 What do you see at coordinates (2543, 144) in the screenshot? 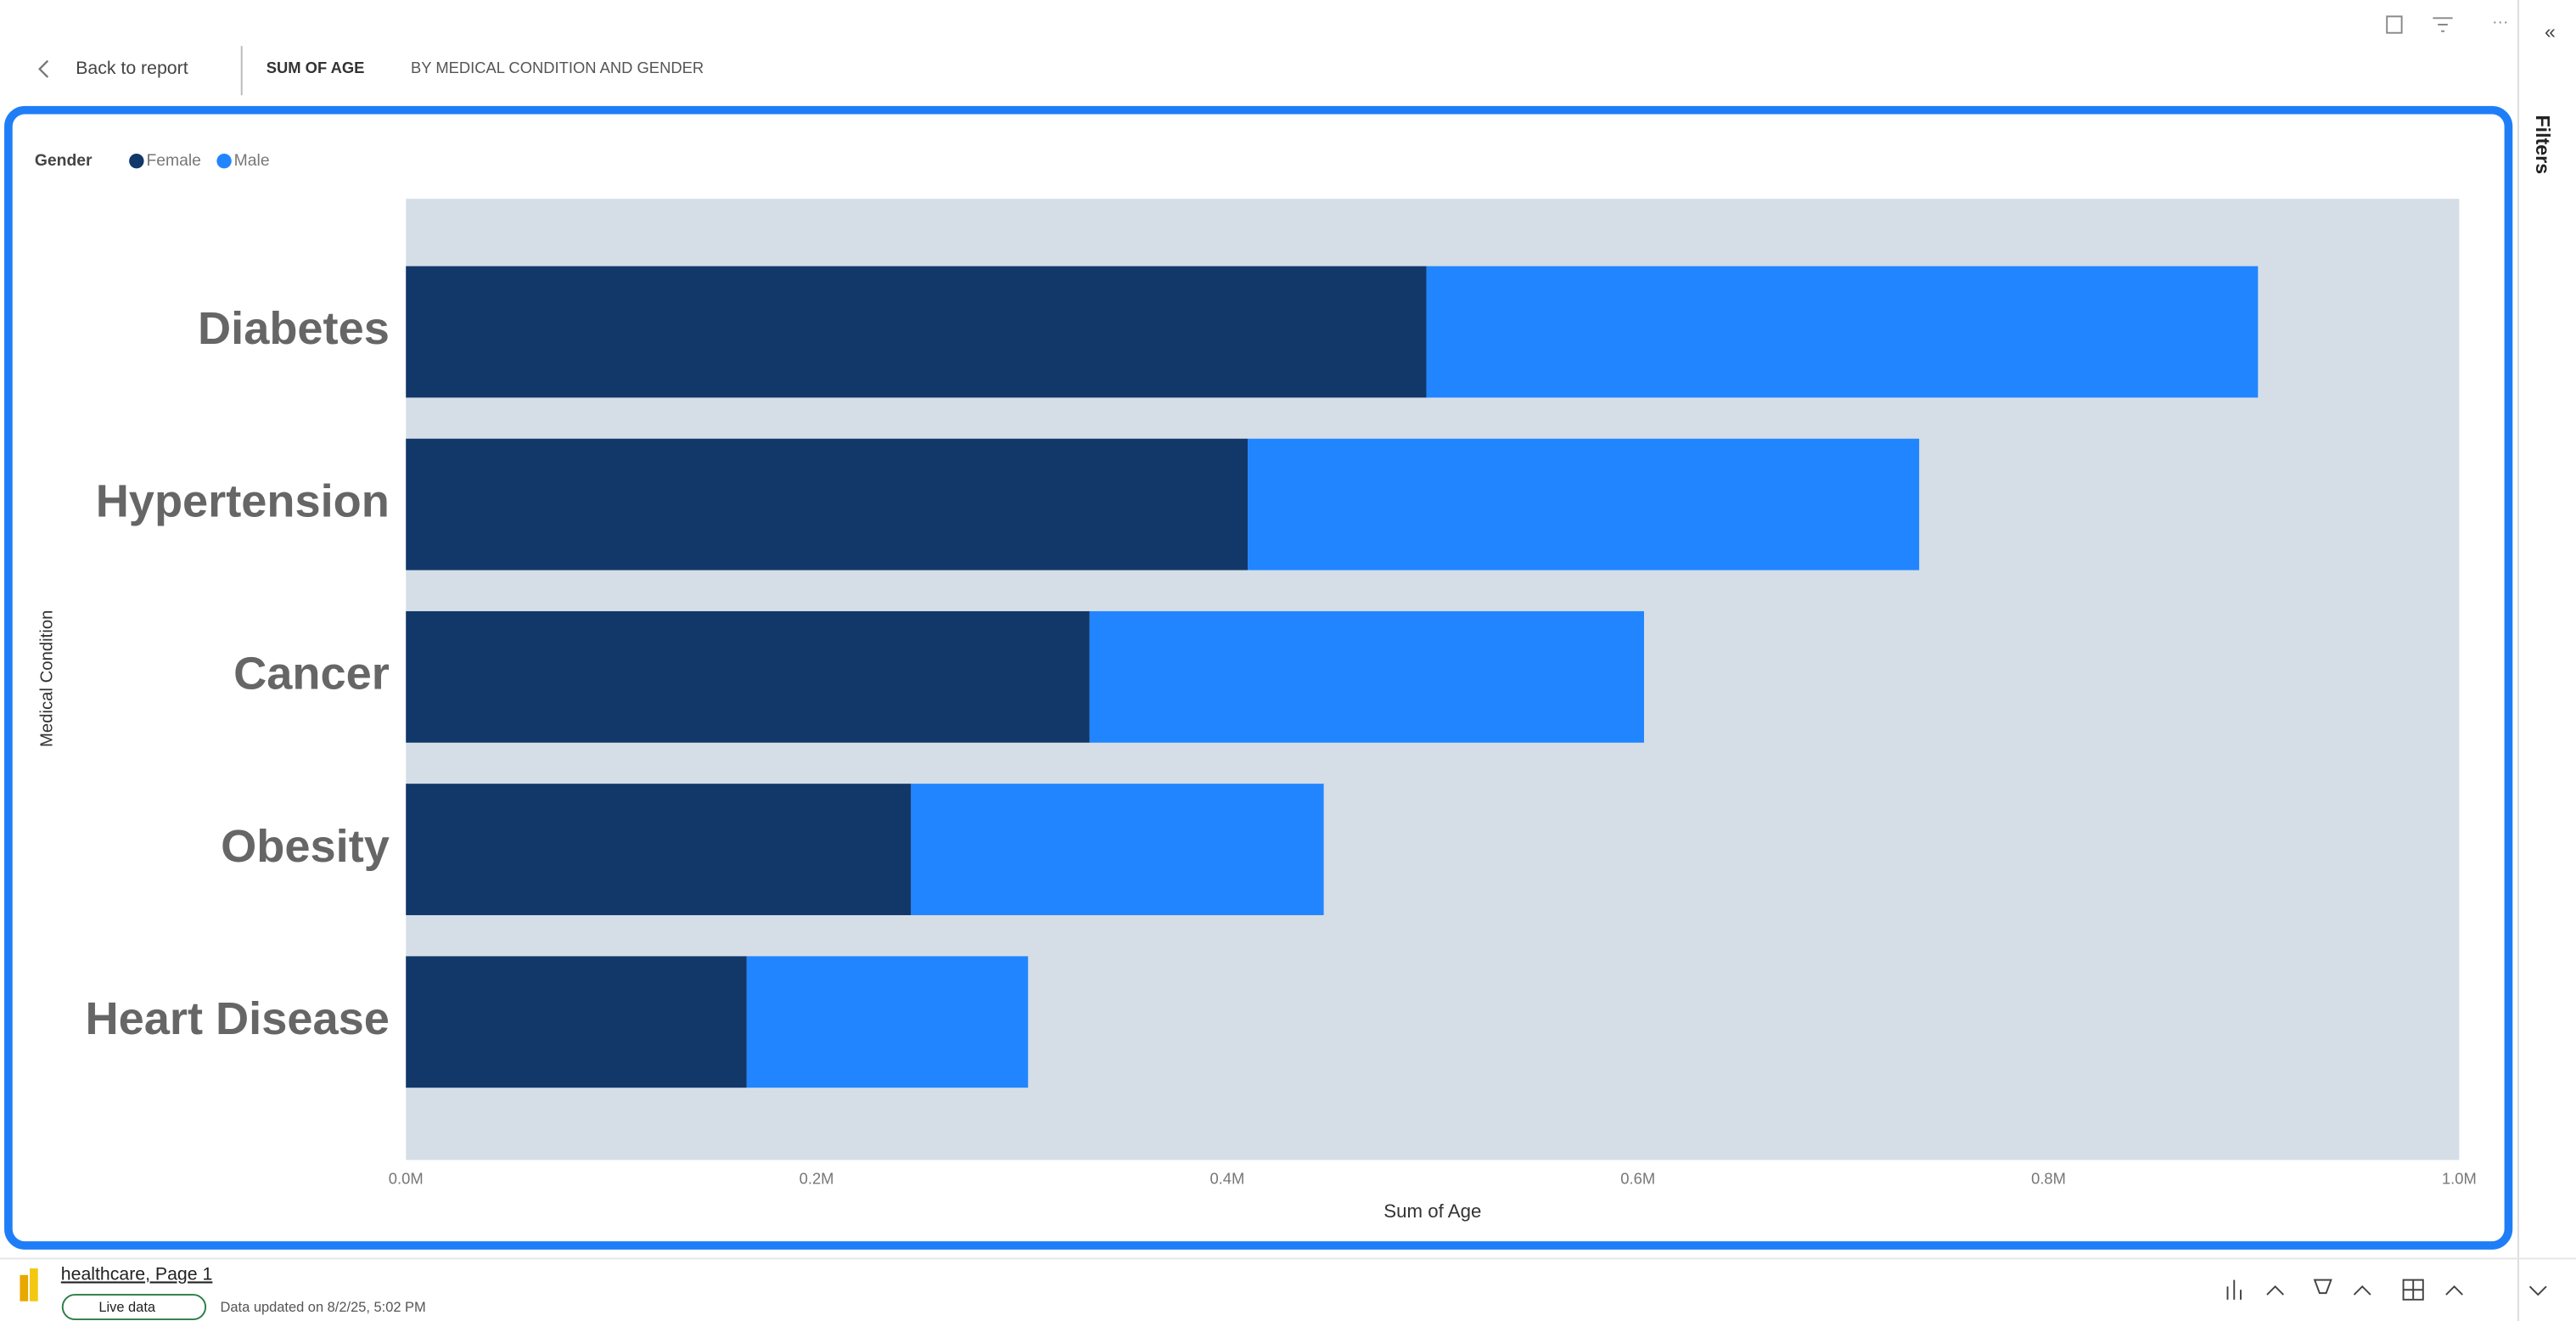
I see `filters-pane-label: Filters` at bounding box center [2543, 144].